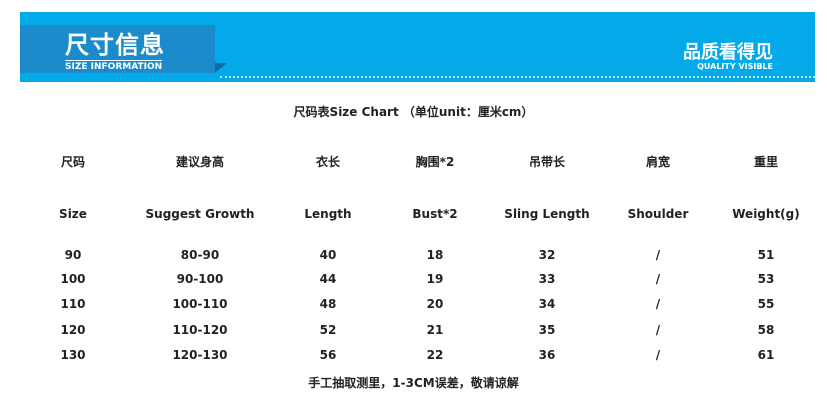 The height and width of the screenshot is (409, 827). What do you see at coordinates (221, 68) in the screenshot?
I see `ribbon-fold` at bounding box center [221, 68].